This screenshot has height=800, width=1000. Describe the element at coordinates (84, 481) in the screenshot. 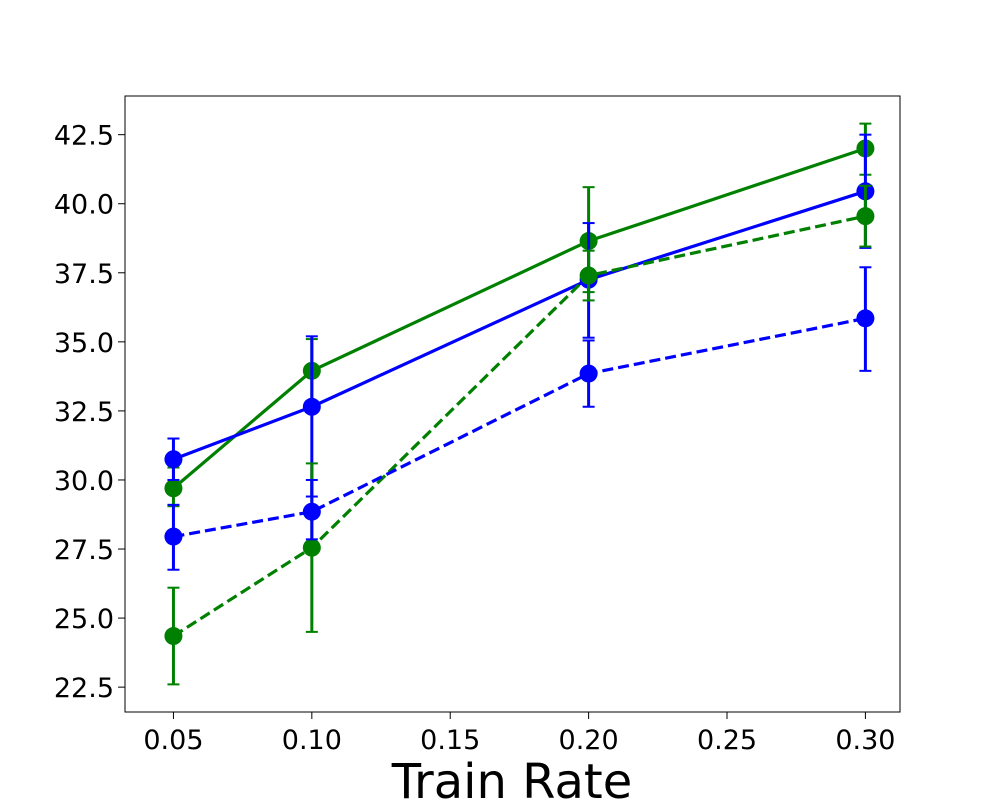

I see `y-tick-label: 30.0` at that location.